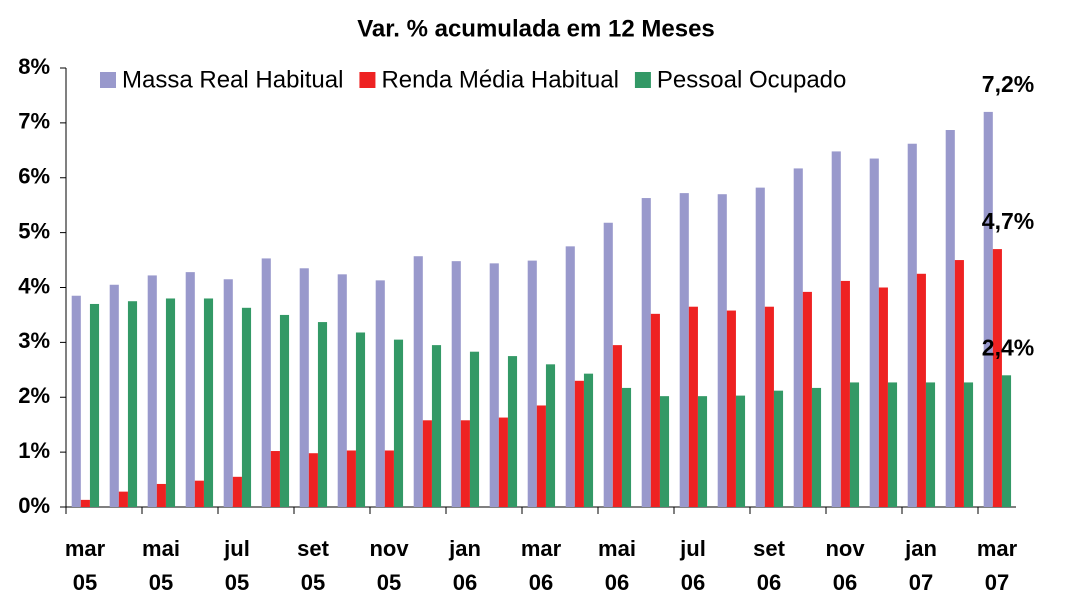  I want to click on y-tick-label: 4%, so click(34, 285).